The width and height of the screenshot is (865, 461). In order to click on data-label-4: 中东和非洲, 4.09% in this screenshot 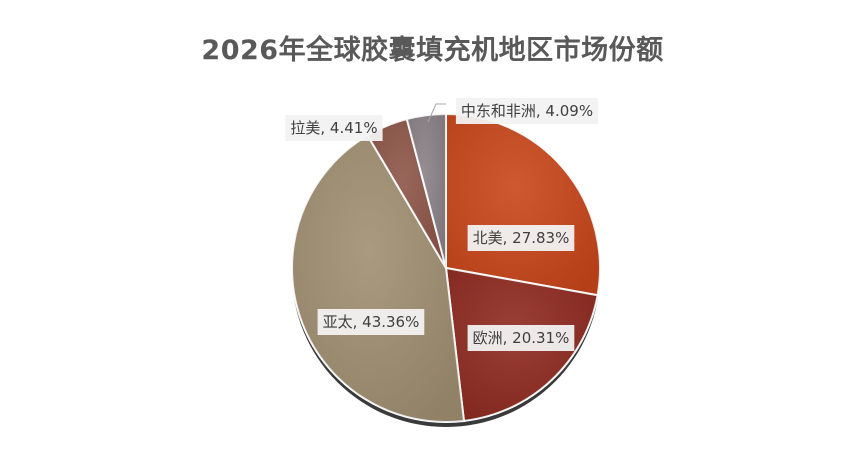, I will do `click(527, 111)`.